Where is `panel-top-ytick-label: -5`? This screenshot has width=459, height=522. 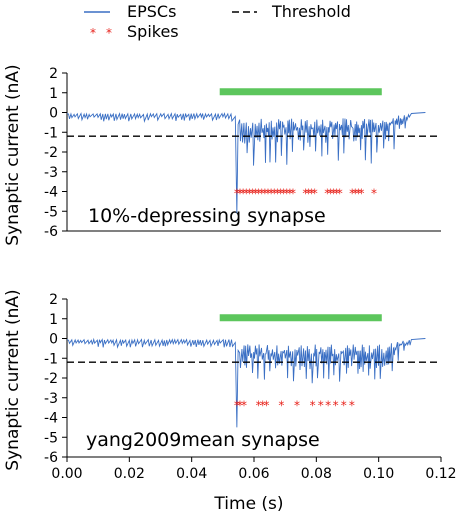
panel-top-ytick-label: -5 is located at coordinates (51, 212).